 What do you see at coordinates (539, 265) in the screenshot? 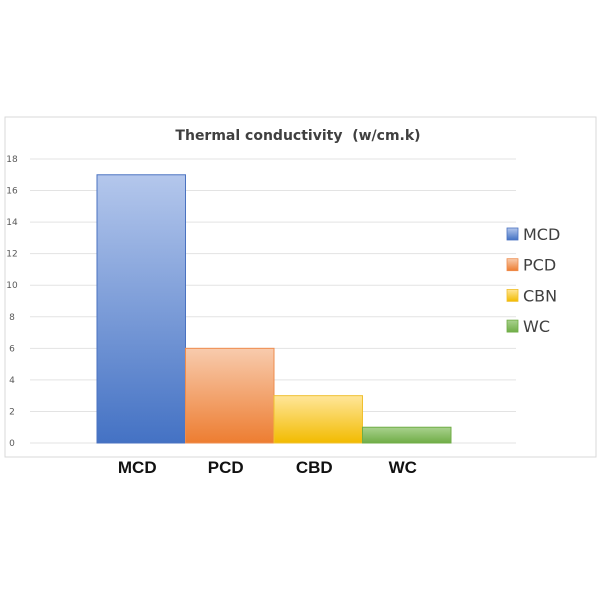
I see `legend-label: PCD` at bounding box center [539, 265].